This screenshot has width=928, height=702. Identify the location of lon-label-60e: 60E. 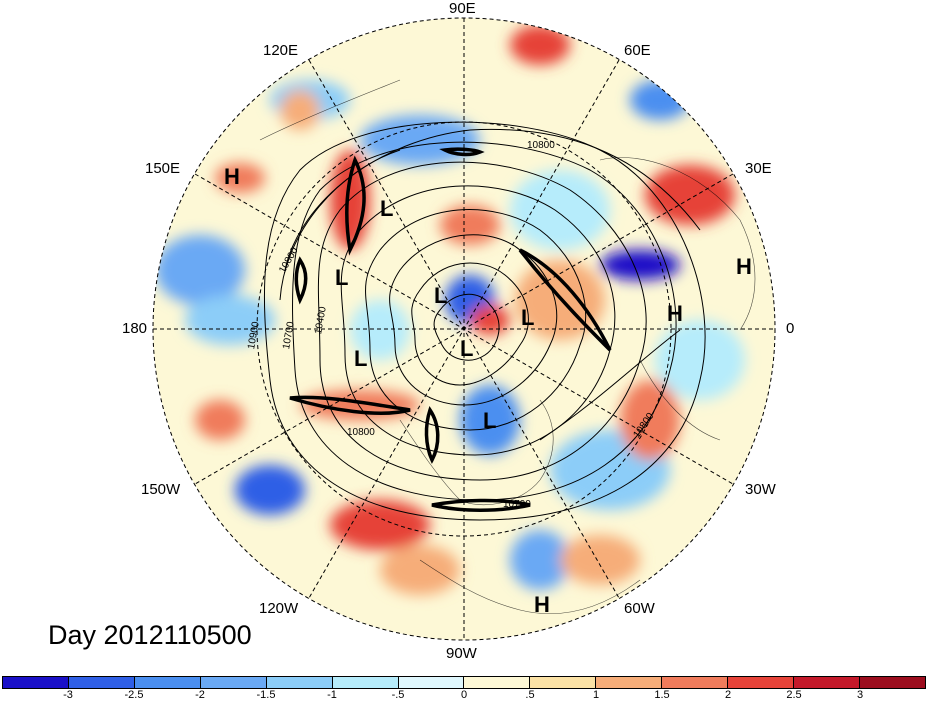
(637, 50).